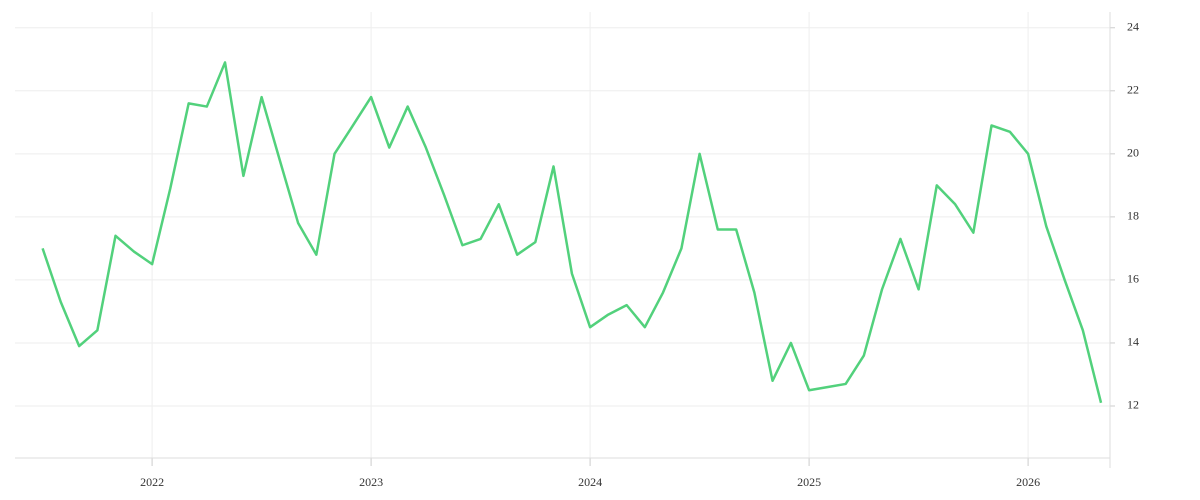 The width and height of the screenshot is (1200, 500). I want to click on x-tick-label: 2023, so click(371, 482).